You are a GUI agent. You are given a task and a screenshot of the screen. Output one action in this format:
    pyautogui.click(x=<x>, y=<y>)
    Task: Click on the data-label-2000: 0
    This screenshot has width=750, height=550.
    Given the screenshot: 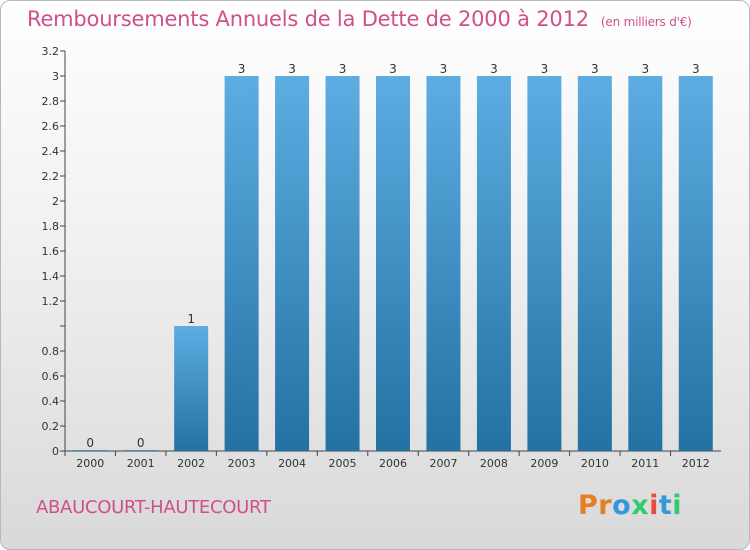 What is the action you would take?
    pyautogui.click(x=90, y=443)
    